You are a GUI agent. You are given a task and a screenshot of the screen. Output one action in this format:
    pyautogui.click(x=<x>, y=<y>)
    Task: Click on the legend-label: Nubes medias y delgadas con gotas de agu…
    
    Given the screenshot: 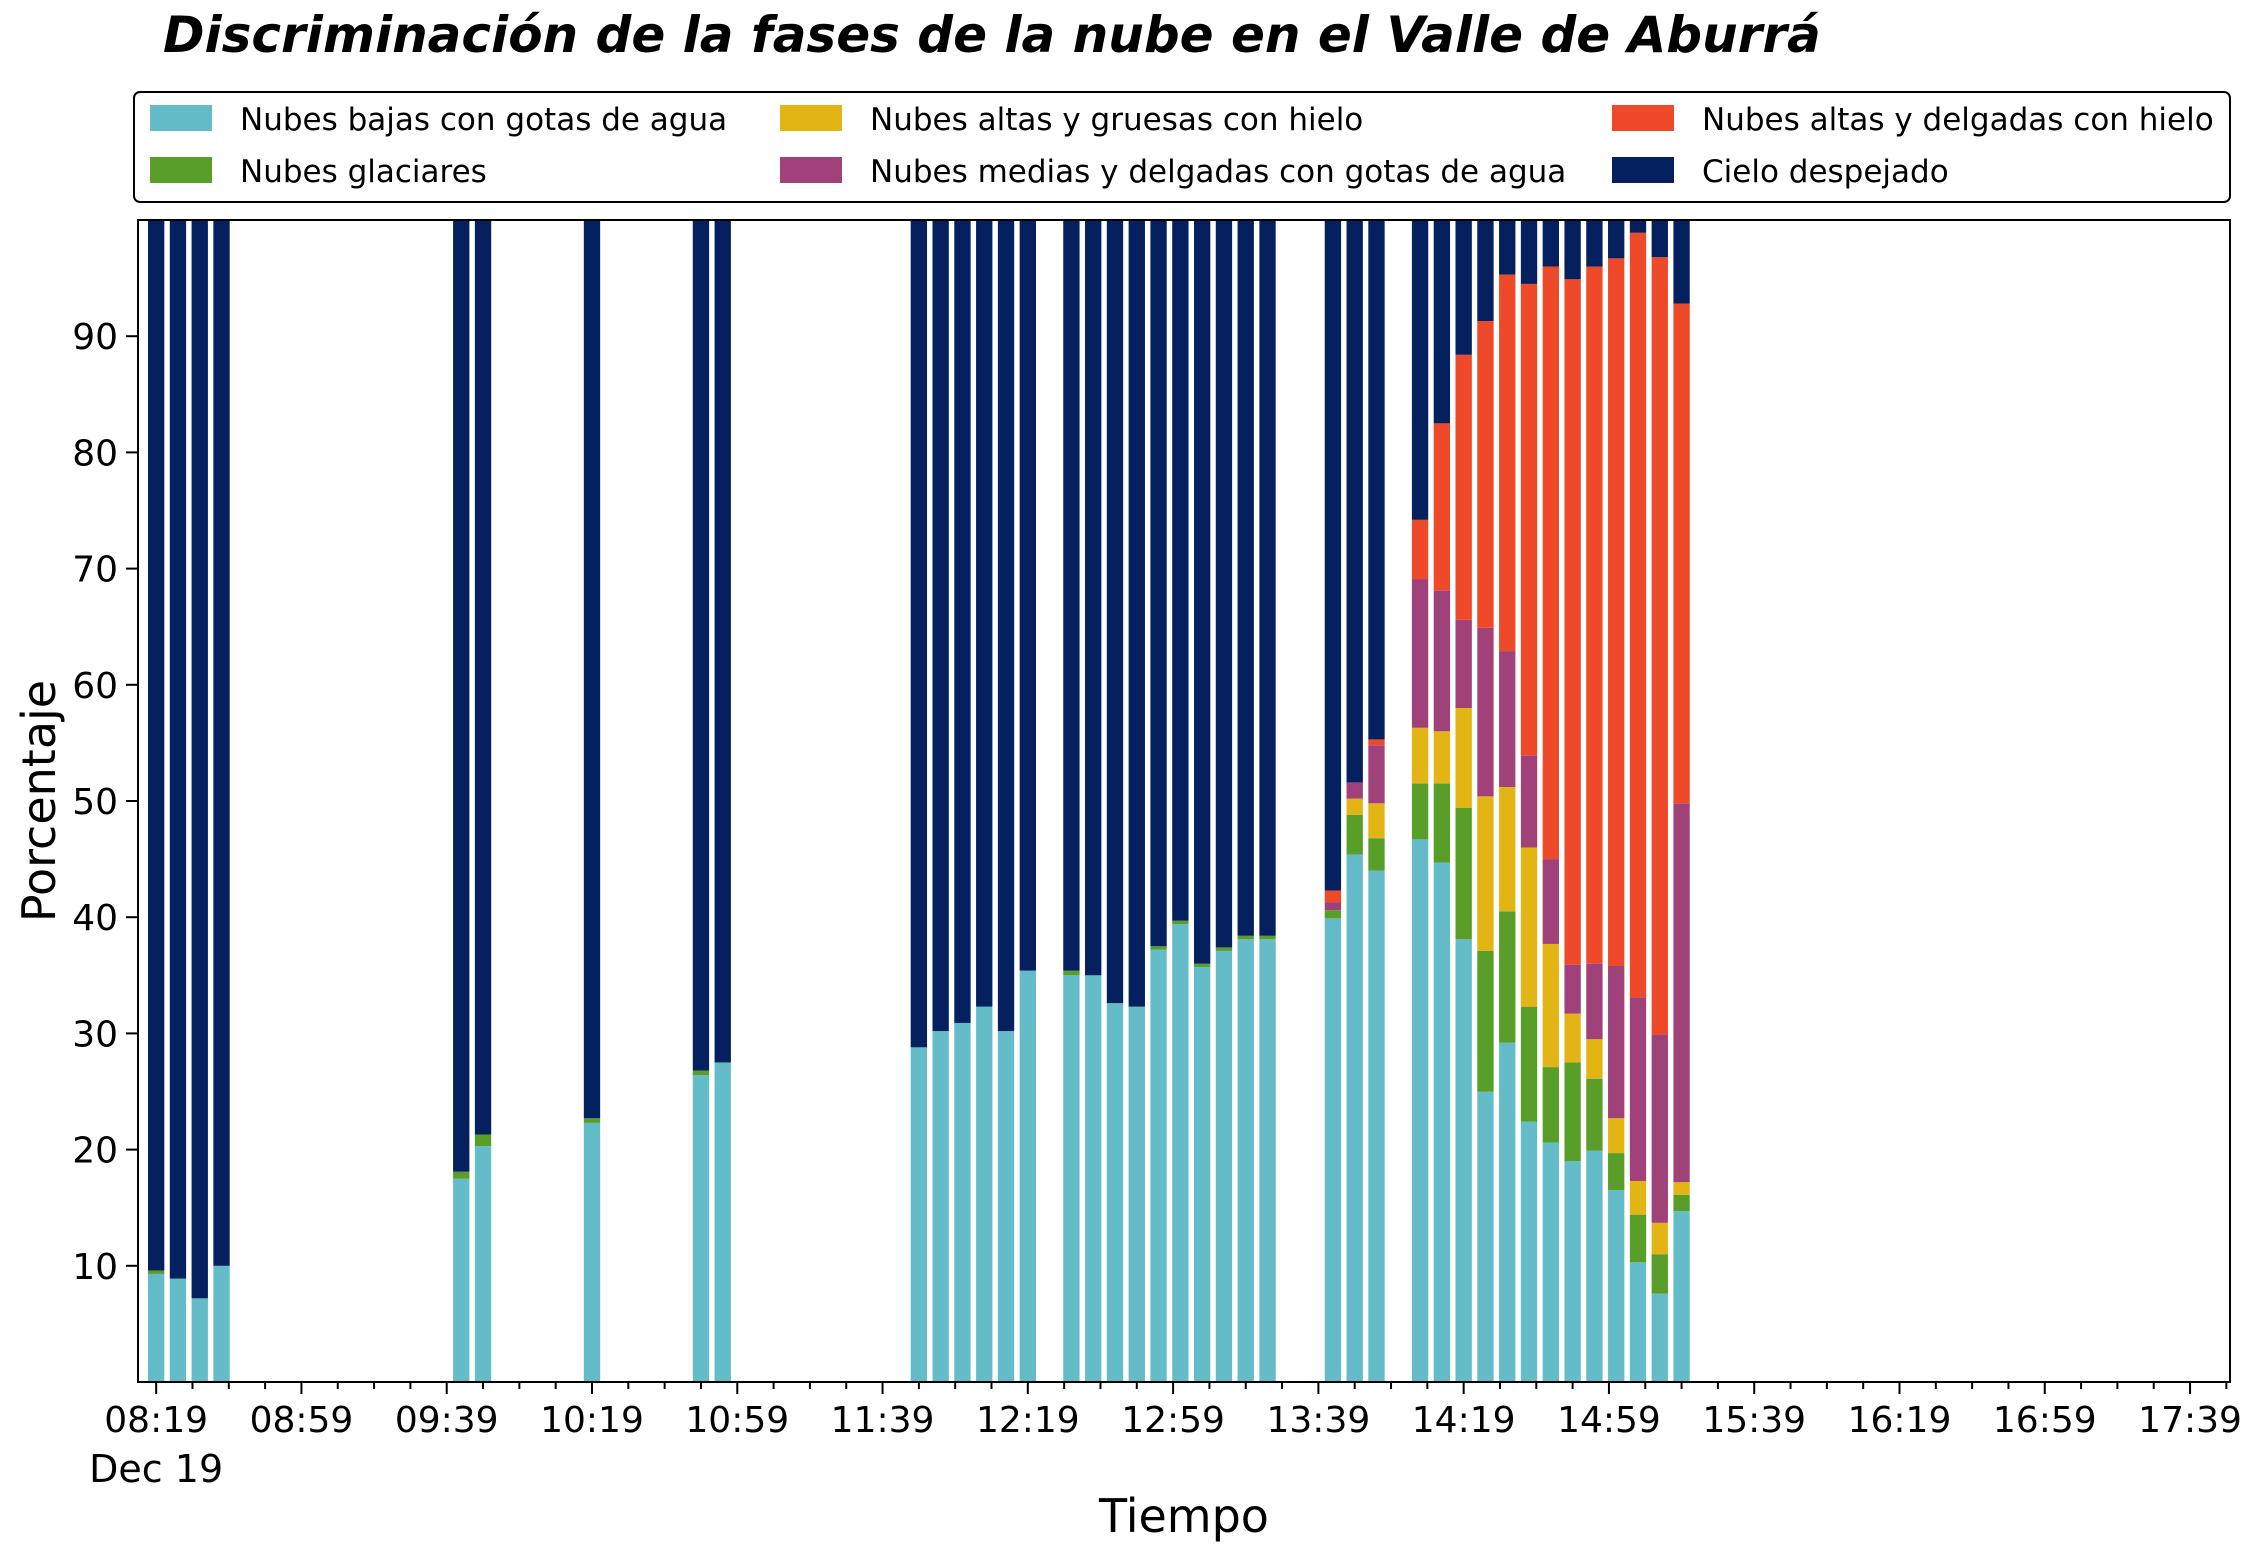 What is the action you would take?
    pyautogui.click(x=1218, y=172)
    